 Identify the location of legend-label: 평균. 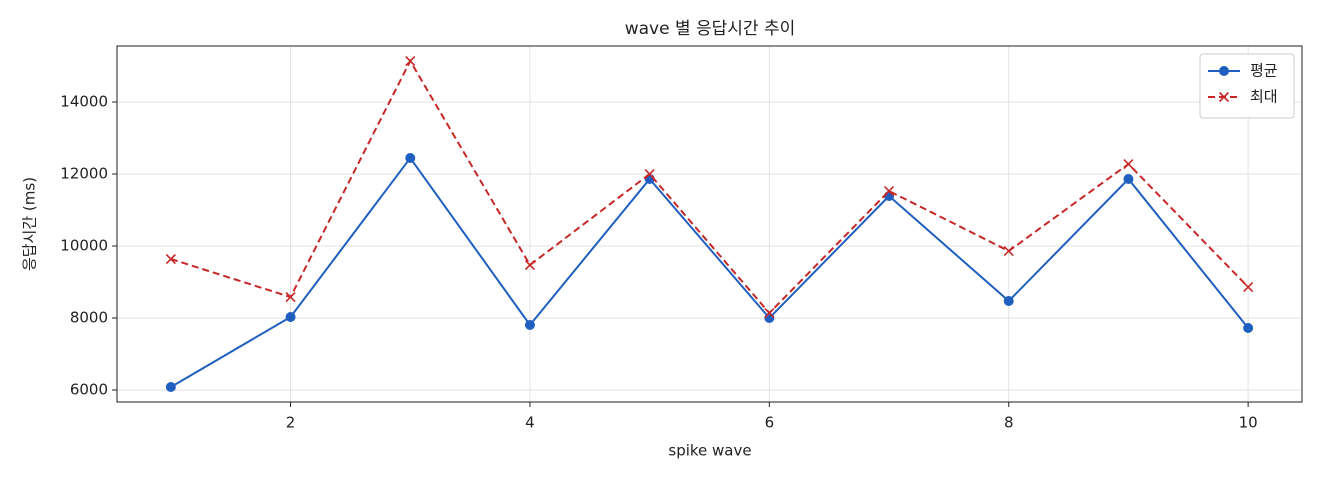
(1264, 71).